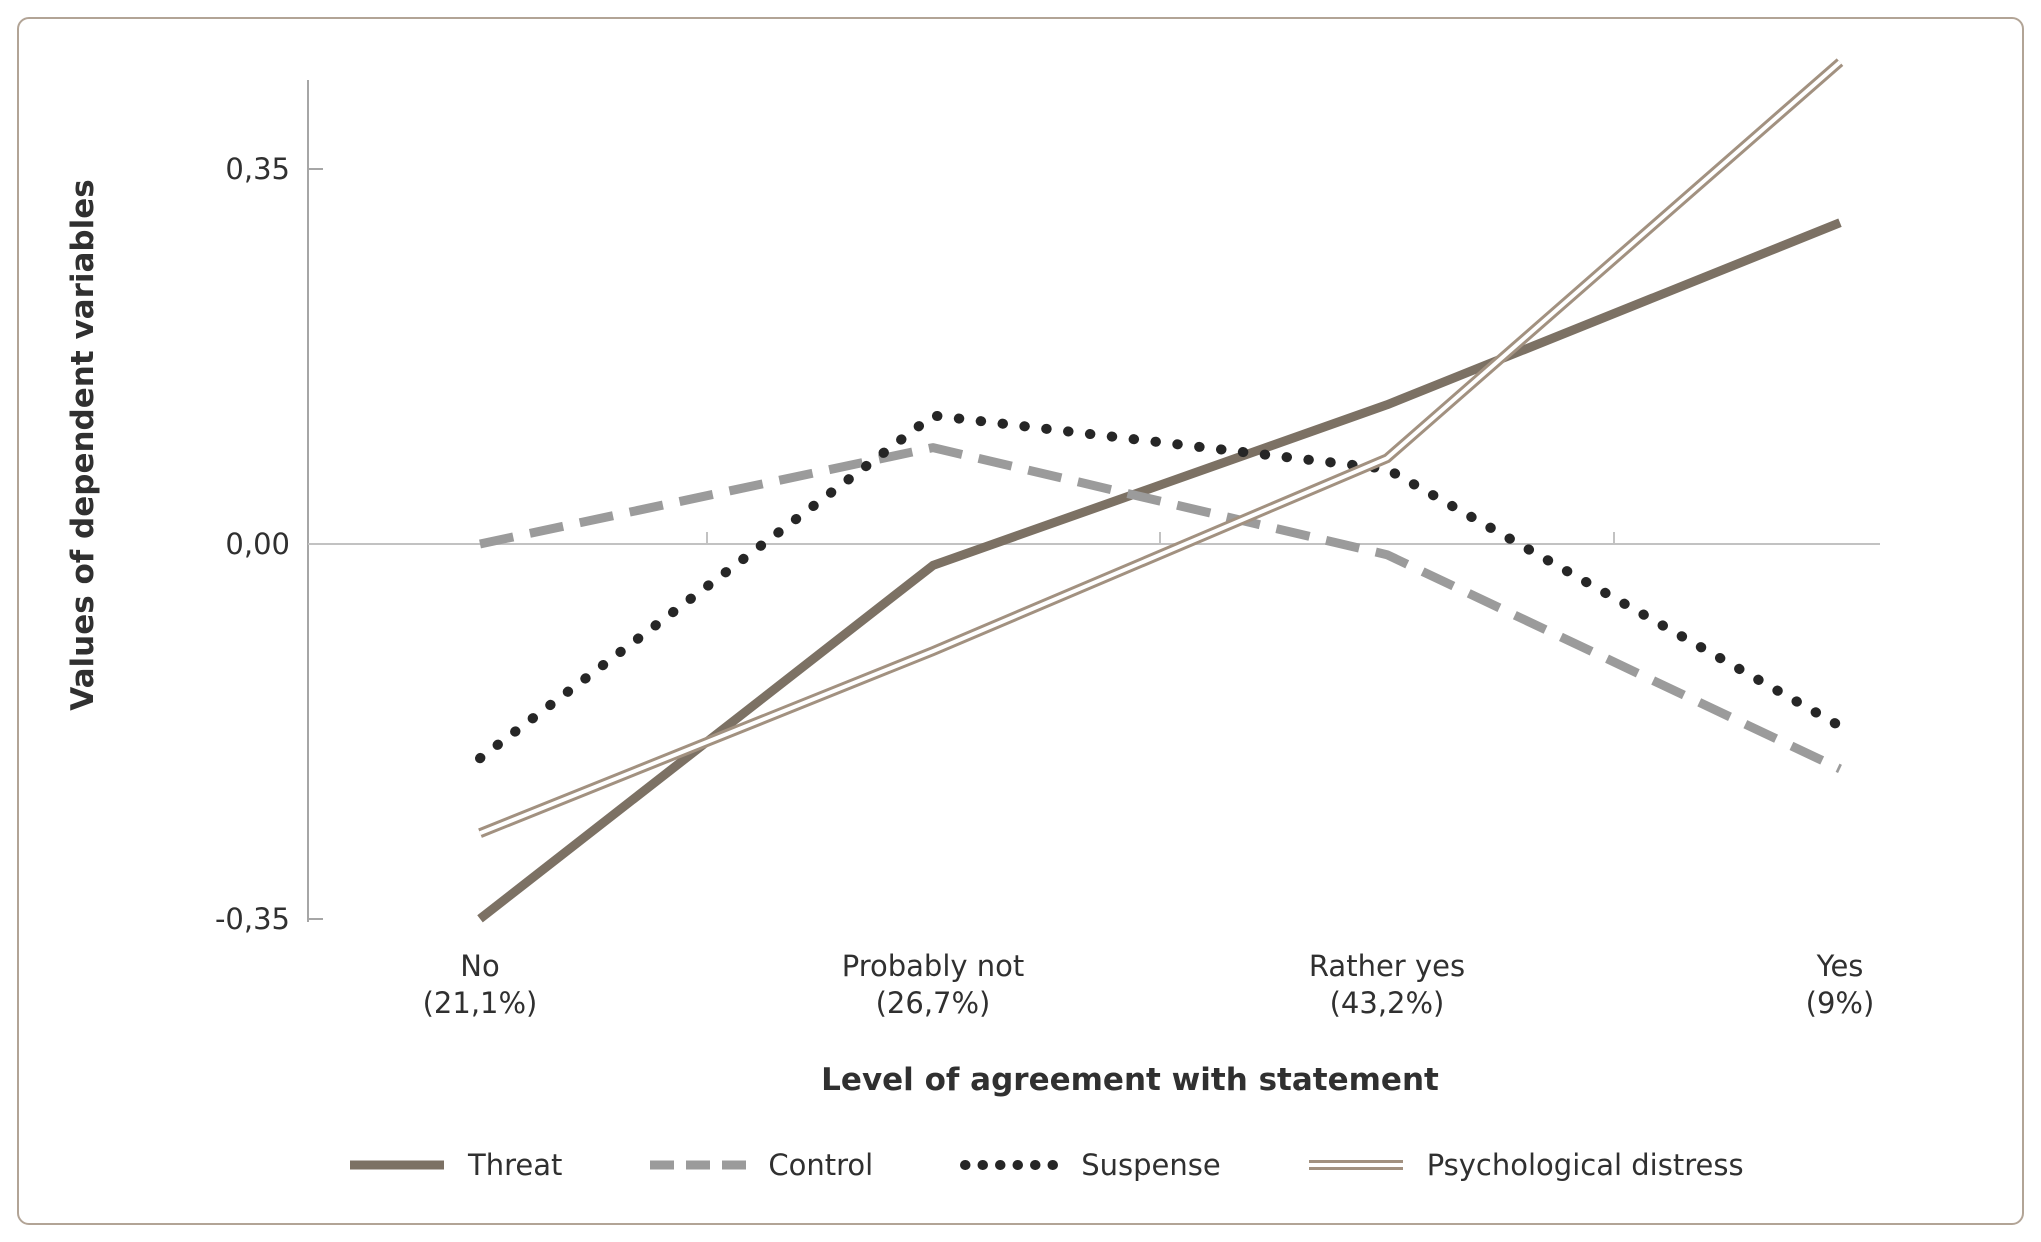 The width and height of the screenshot is (2041, 1242). What do you see at coordinates (933, 1003) in the screenshot?
I see `category-pct-probably-not: (26,7%)` at bounding box center [933, 1003].